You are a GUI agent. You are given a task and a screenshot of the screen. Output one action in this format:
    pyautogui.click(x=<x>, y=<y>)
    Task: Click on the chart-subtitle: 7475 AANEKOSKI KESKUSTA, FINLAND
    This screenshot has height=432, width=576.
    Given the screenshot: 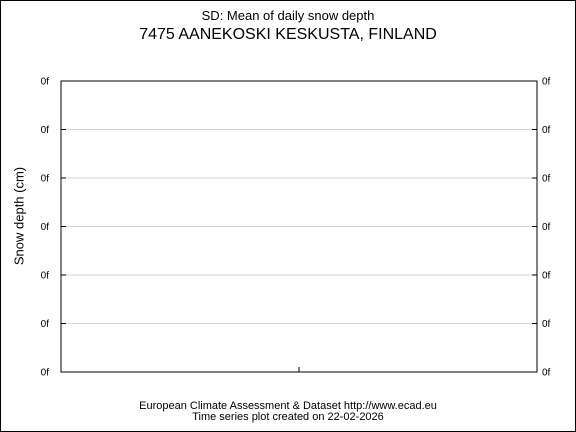 What is the action you would take?
    pyautogui.click(x=288, y=34)
    